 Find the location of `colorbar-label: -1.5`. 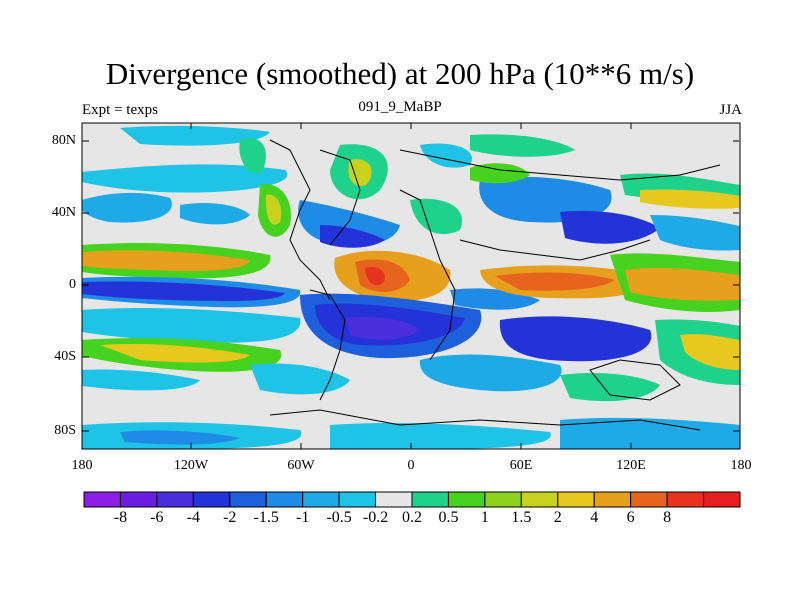

colorbar-label: -1.5 is located at coordinates (266, 517).